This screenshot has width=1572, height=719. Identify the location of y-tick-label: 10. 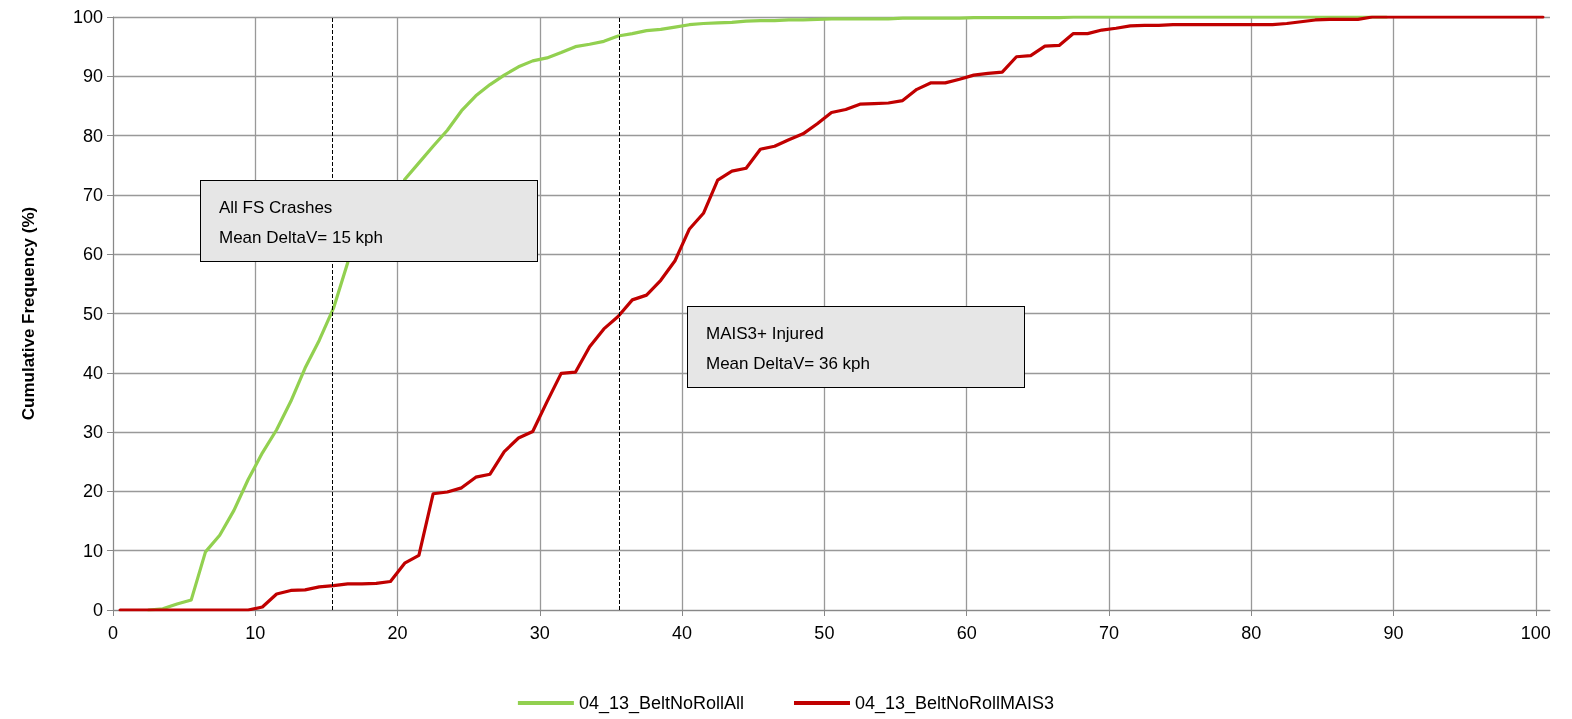
(92, 550).